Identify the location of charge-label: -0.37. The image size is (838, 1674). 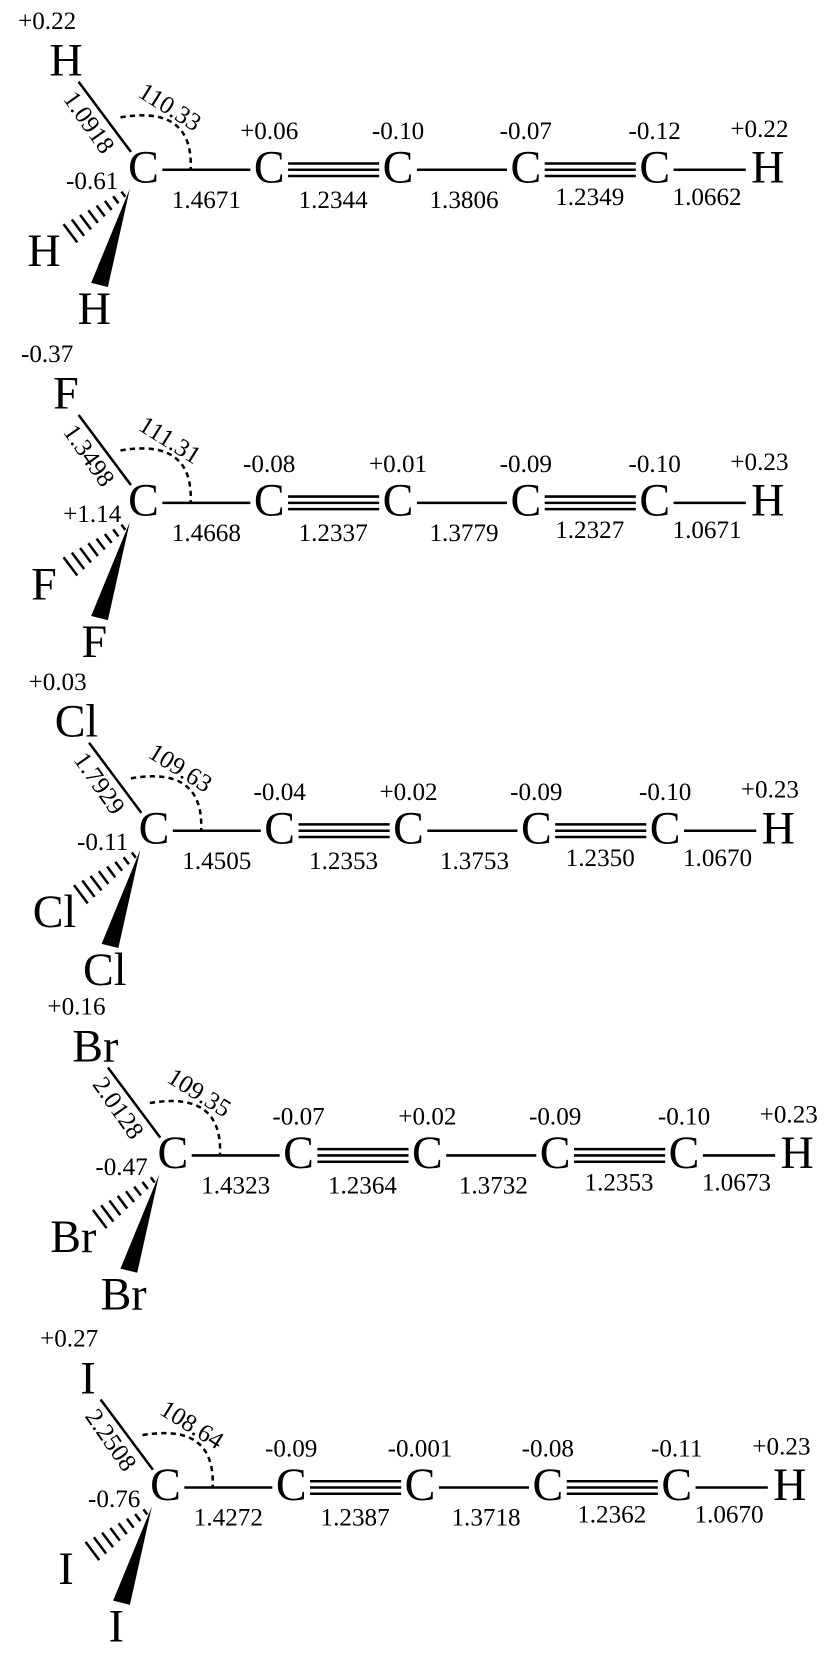
(47, 354).